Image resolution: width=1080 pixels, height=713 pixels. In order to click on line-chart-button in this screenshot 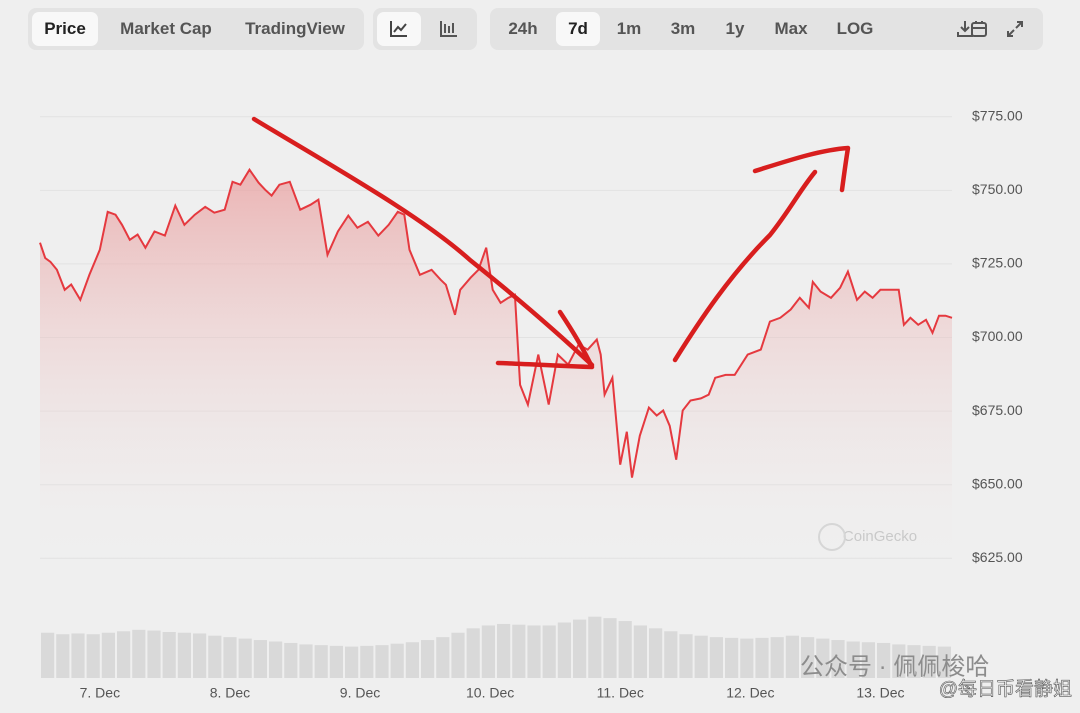, I will do `click(399, 29)`.